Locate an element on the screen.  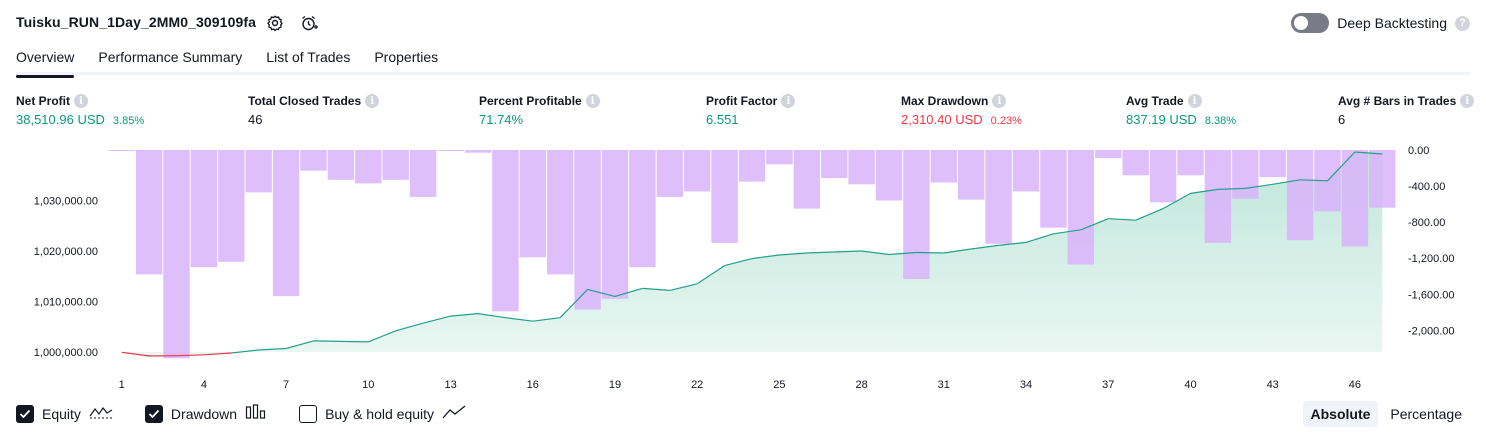
x-axis-tick-label: 22 is located at coordinates (697, 385).